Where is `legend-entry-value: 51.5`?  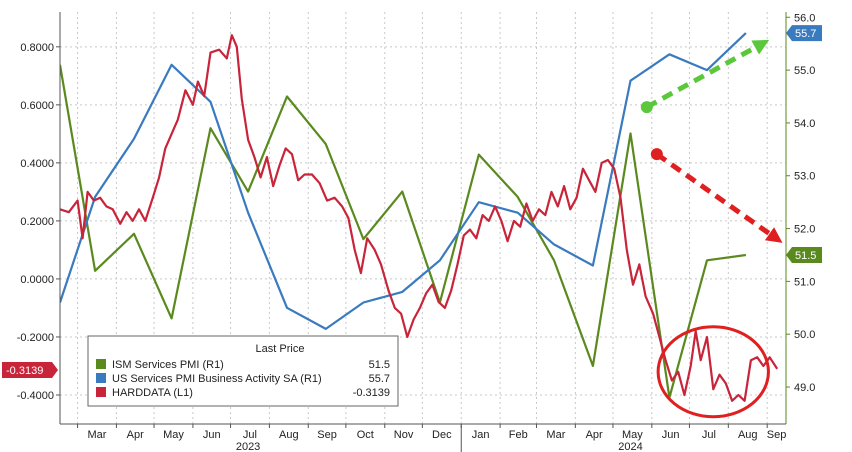
legend-entry-value: 51.5 is located at coordinates (379, 365).